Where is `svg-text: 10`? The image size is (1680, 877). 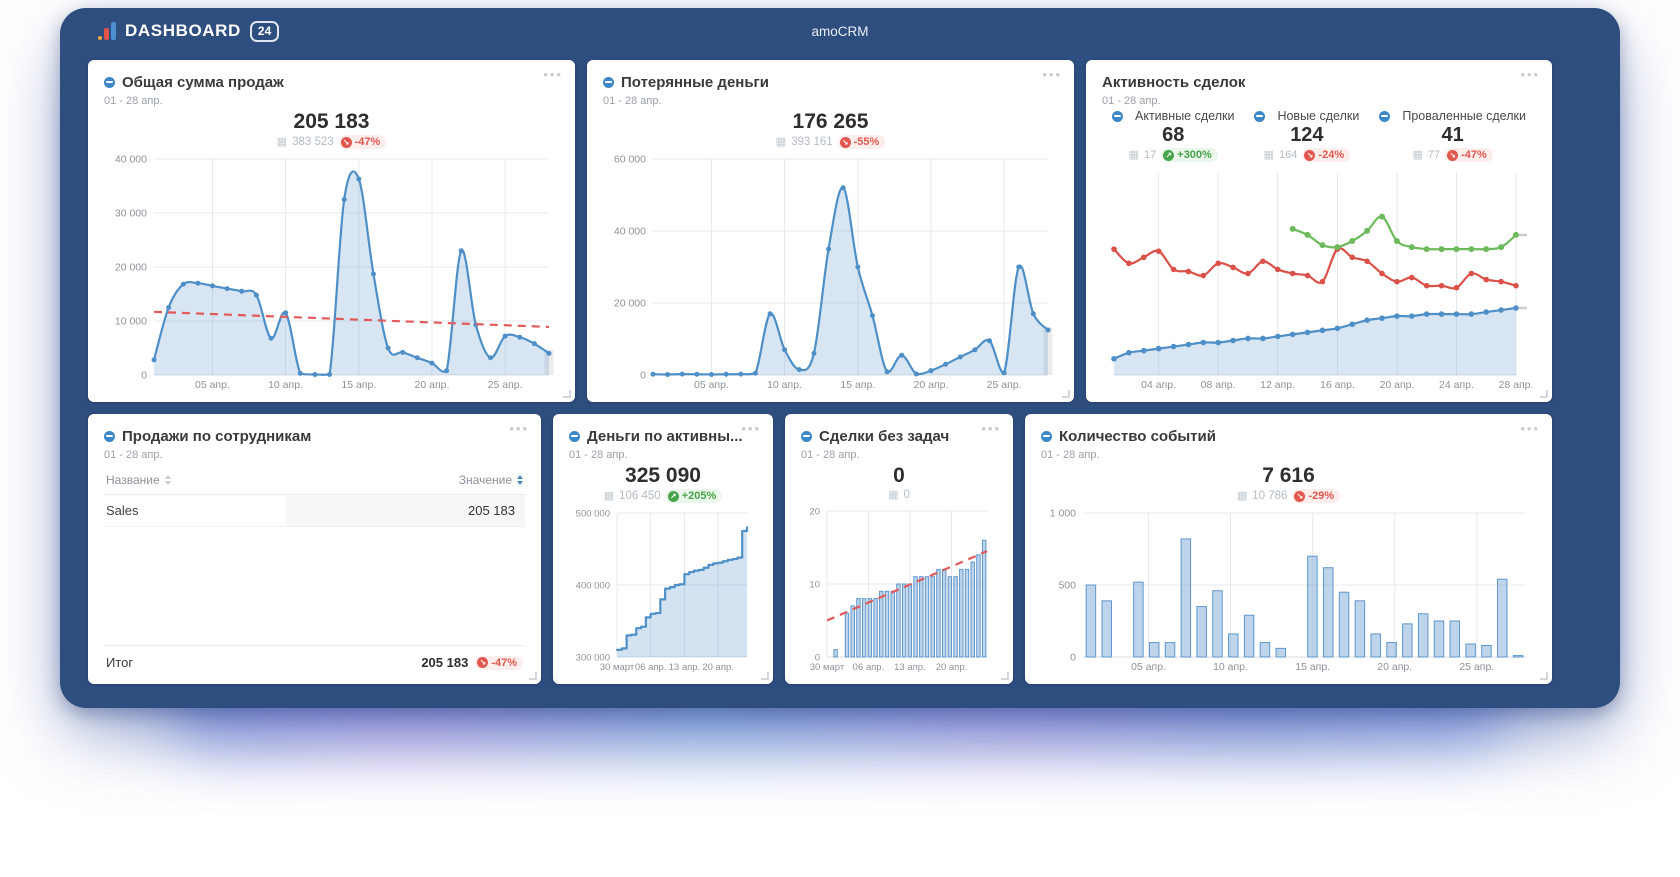 svg-text: 10 is located at coordinates (814, 585).